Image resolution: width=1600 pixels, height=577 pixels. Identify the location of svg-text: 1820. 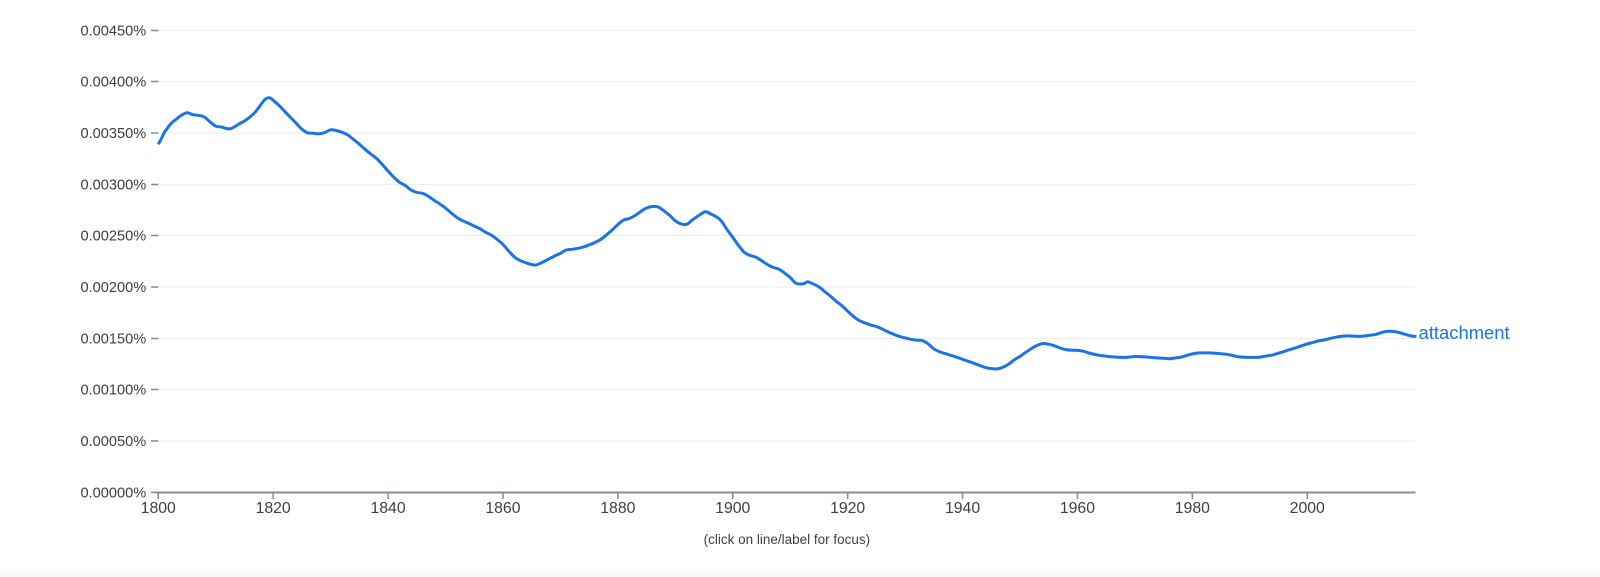
(273, 508).